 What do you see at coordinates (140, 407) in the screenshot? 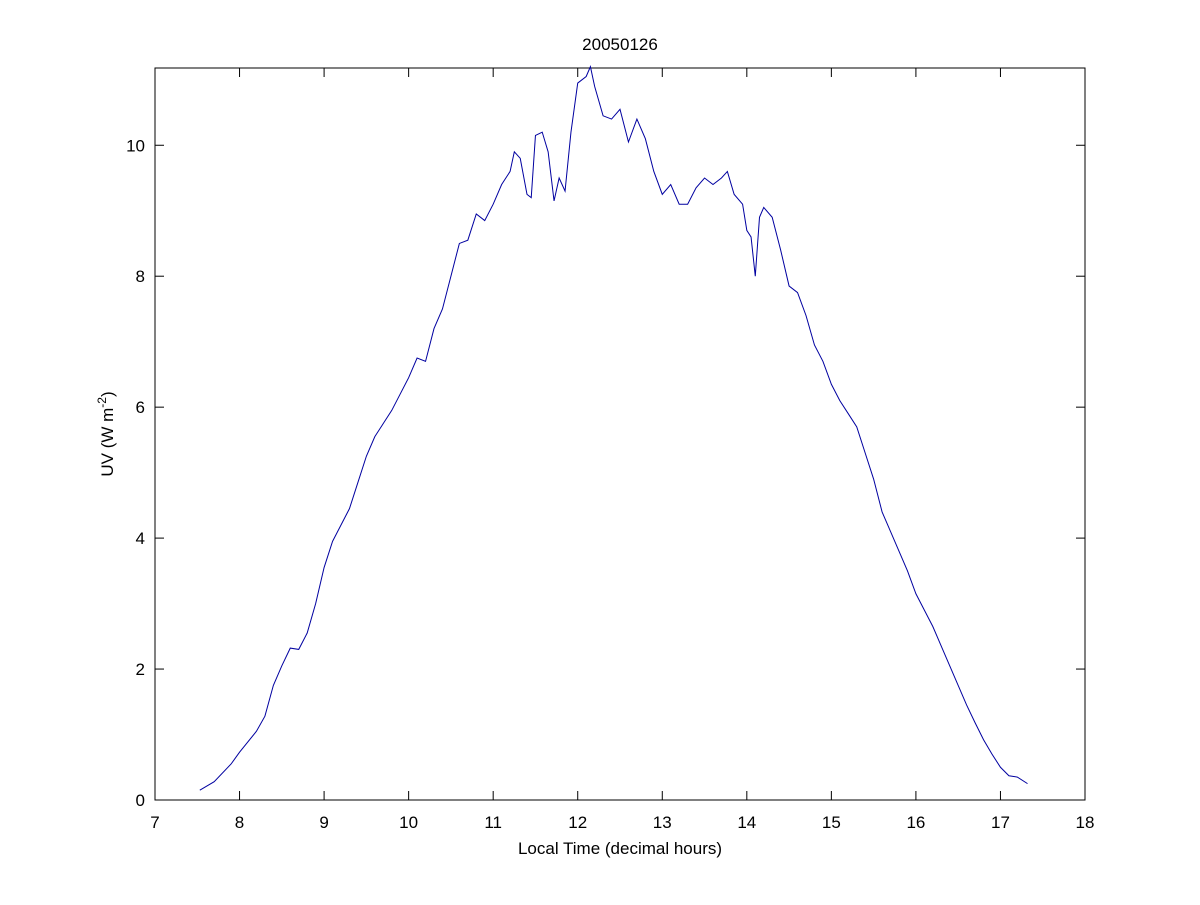
I see `y-tick-label: 6` at bounding box center [140, 407].